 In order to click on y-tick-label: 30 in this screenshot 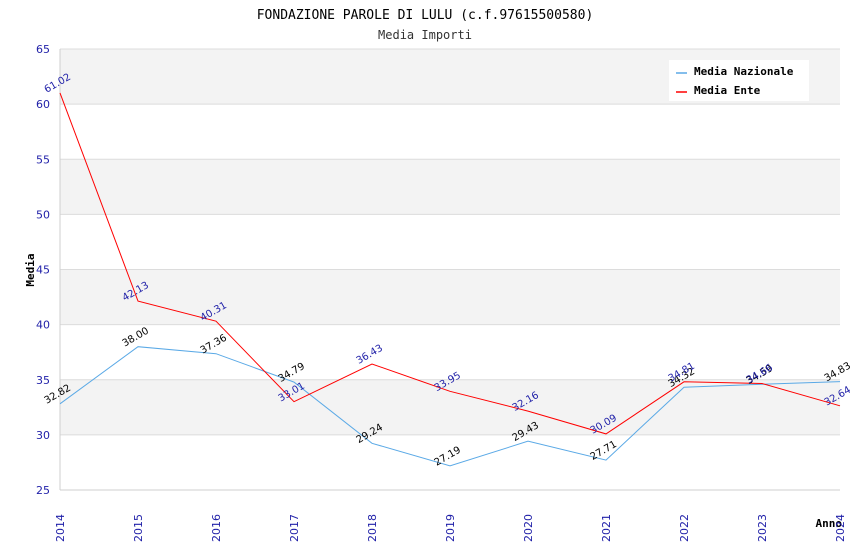, I will do `click(43, 435)`.